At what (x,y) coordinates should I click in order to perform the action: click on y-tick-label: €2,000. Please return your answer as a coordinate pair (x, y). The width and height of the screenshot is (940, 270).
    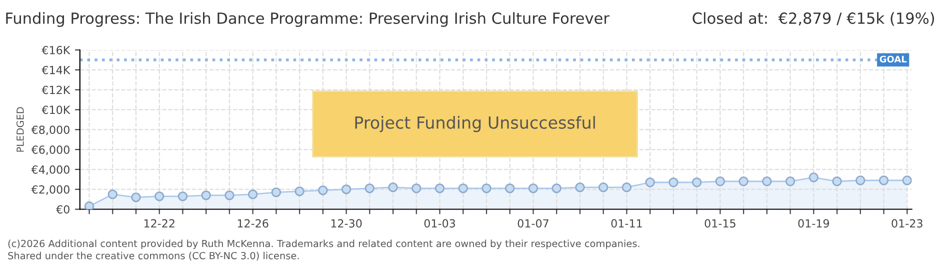
    Looking at the image, I should click on (50, 190).